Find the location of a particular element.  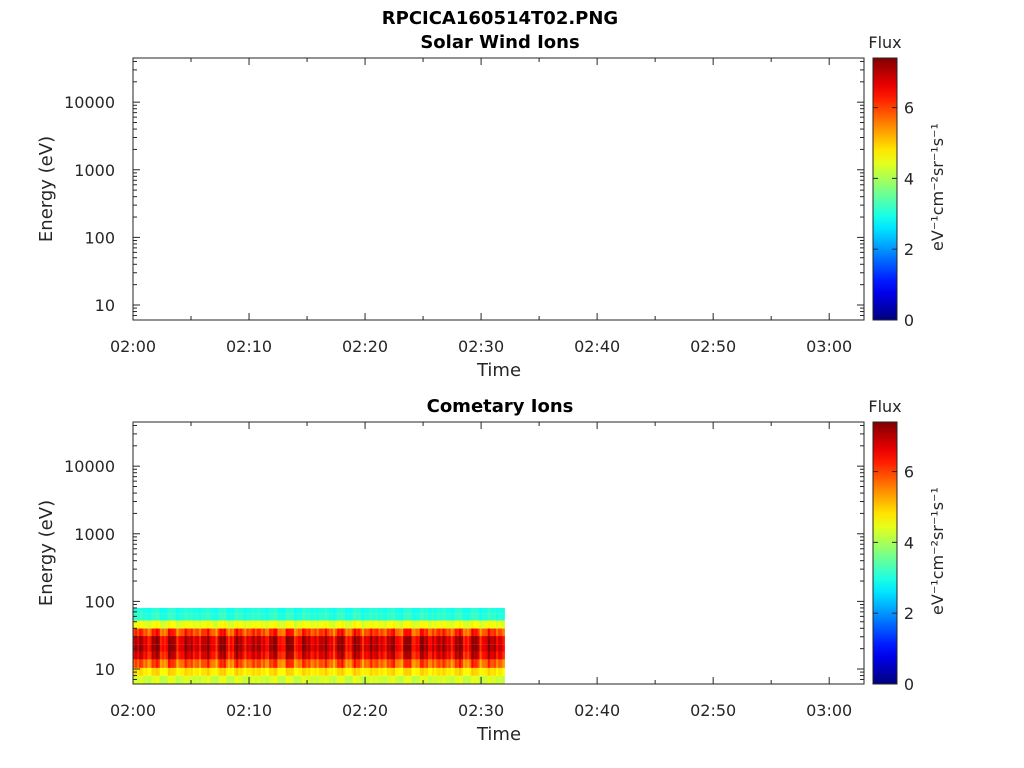

x-tick-label: 02:40 is located at coordinates (597, 346).